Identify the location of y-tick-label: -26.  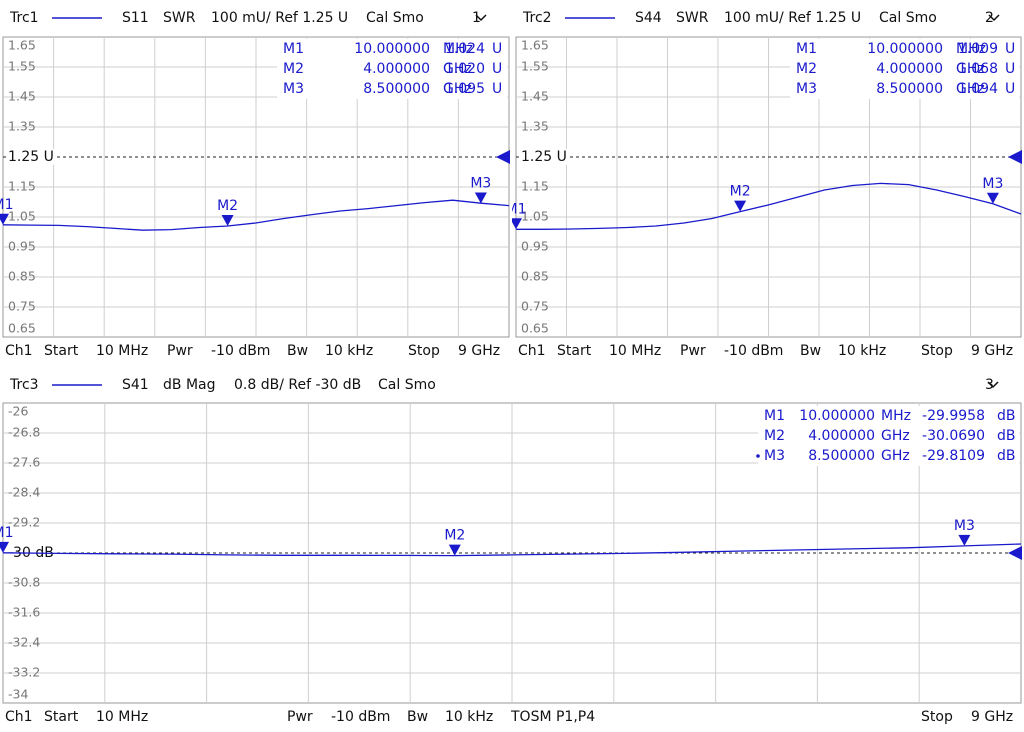
(18, 411).